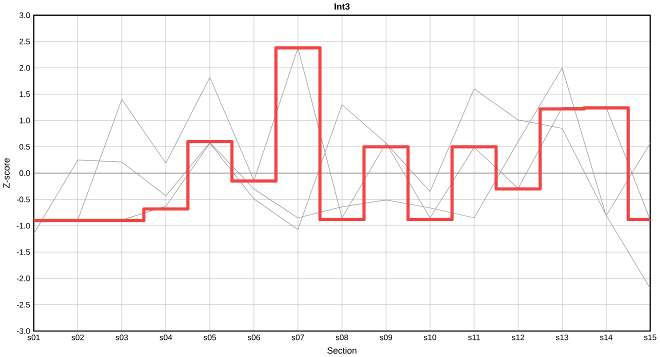  What do you see at coordinates (6, 173) in the screenshot?
I see `y-axis-title: Z-score` at bounding box center [6, 173].